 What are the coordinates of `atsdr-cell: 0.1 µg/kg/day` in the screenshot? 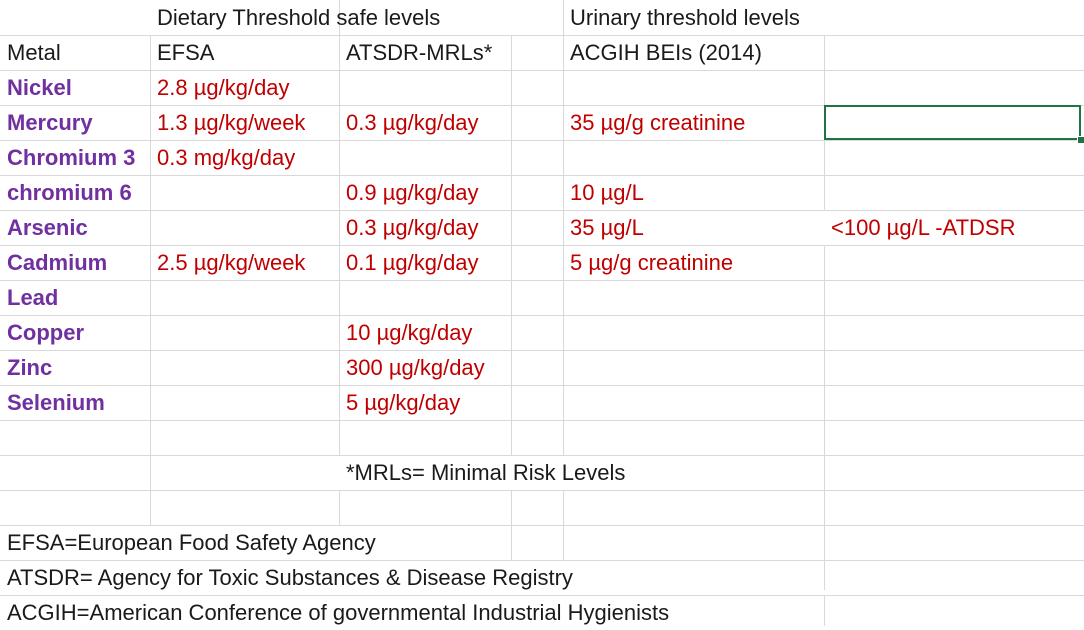 It's located at (412, 262).